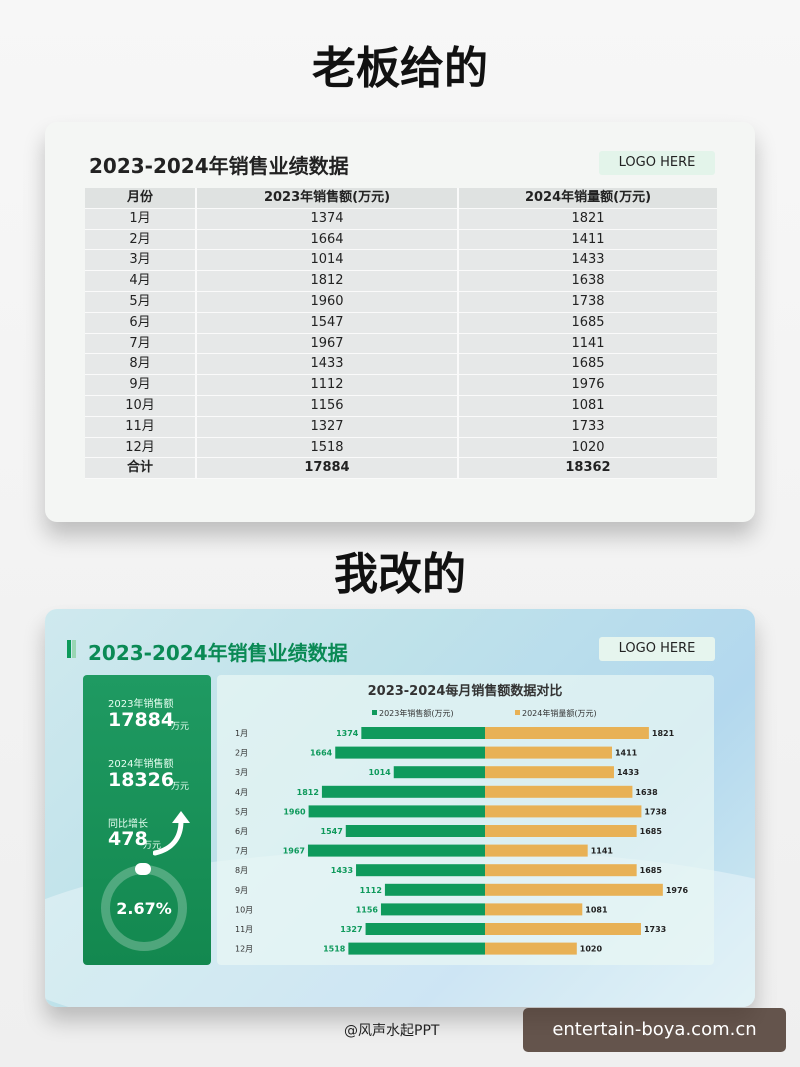 This screenshot has height=1067, width=800. I want to click on kpi-2023-value: 17884, so click(141, 720).